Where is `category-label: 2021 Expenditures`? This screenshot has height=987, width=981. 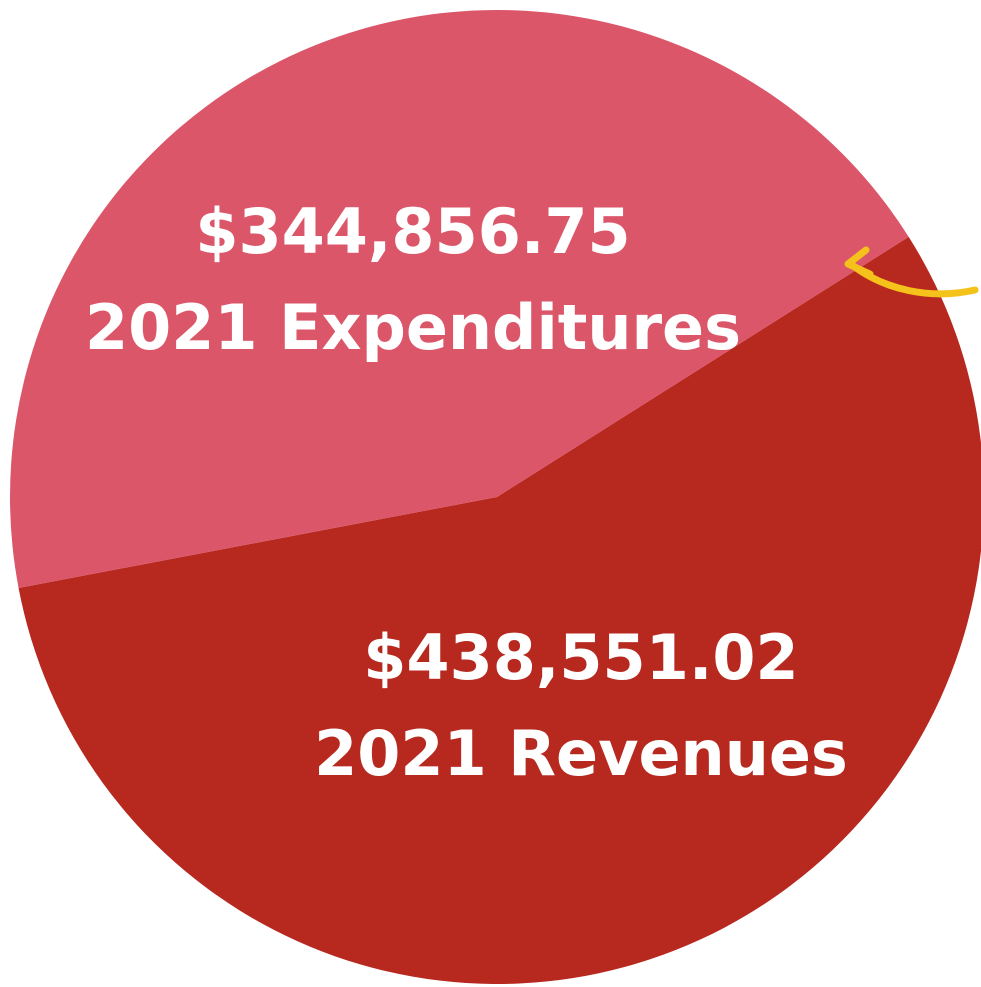
category-label: 2021 Expenditures is located at coordinates (413, 327).